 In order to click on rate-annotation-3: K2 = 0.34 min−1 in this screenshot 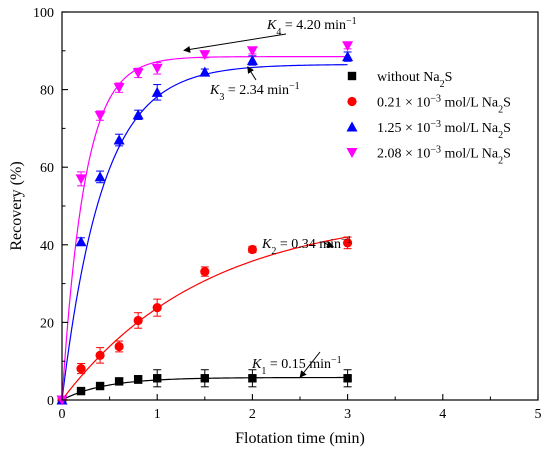, I will do `click(306, 246)`.